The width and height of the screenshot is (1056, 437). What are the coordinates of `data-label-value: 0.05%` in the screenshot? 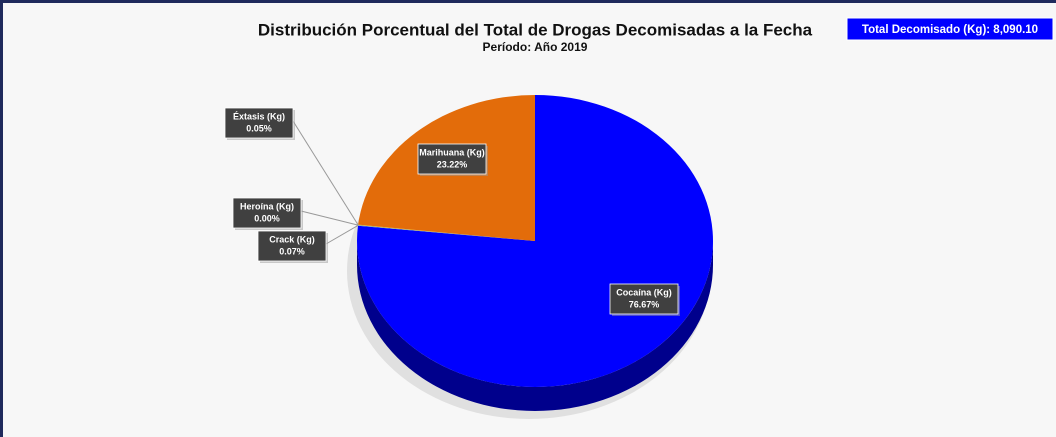 It's located at (259, 128).